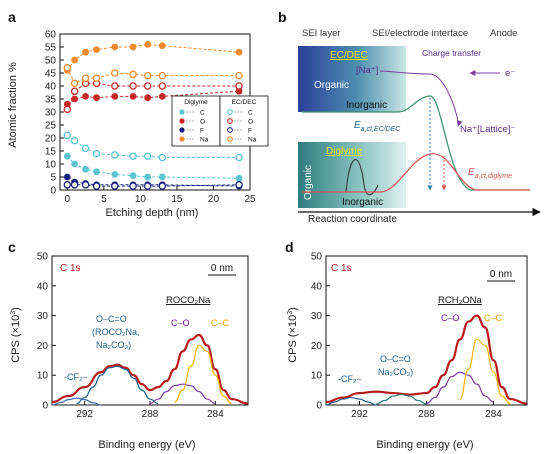 The image size is (550, 454). Describe the element at coordinates (215, 414) in the screenshot. I see `panel-c-xtick-label: 284` at that location.